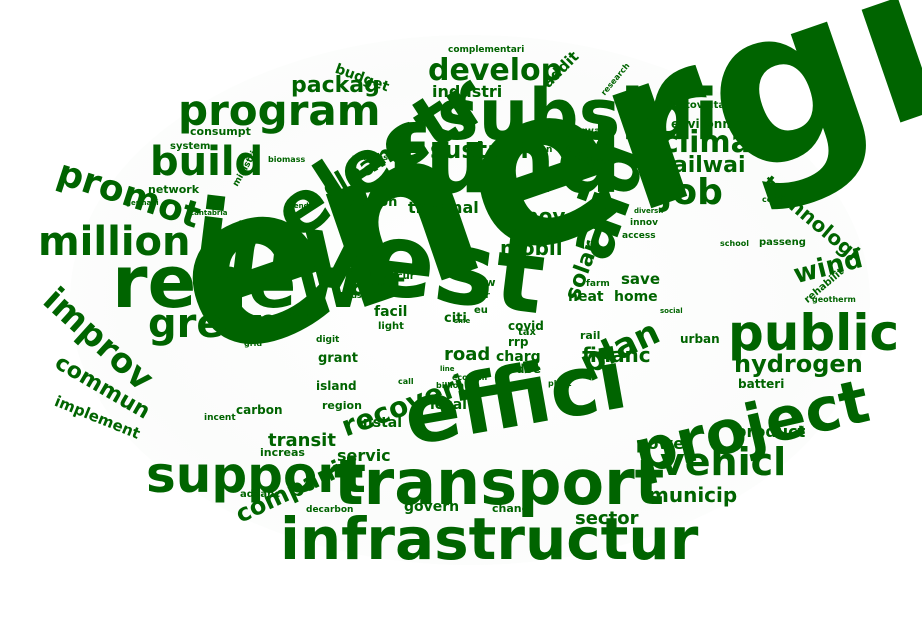 This screenshot has width=922, height=620. I want to click on word-public: public, so click(814, 333).